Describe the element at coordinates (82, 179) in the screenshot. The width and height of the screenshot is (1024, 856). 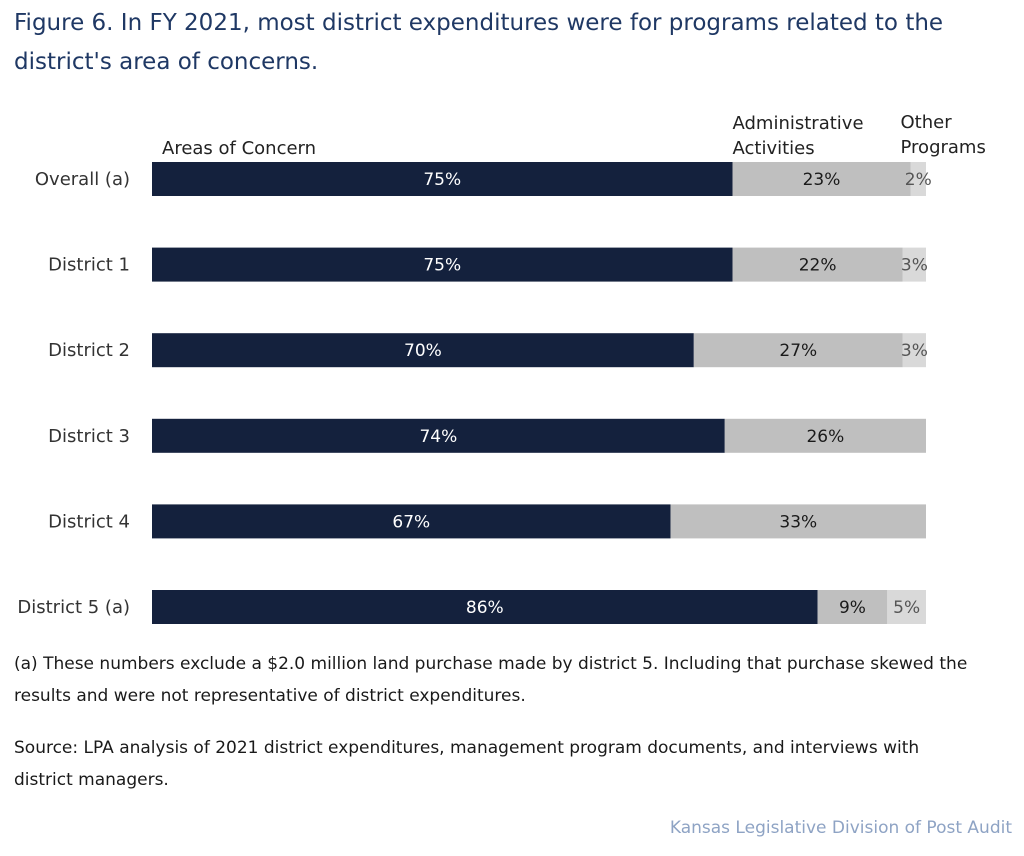
I see `category-label-overall-a: Overall (a)` at that location.